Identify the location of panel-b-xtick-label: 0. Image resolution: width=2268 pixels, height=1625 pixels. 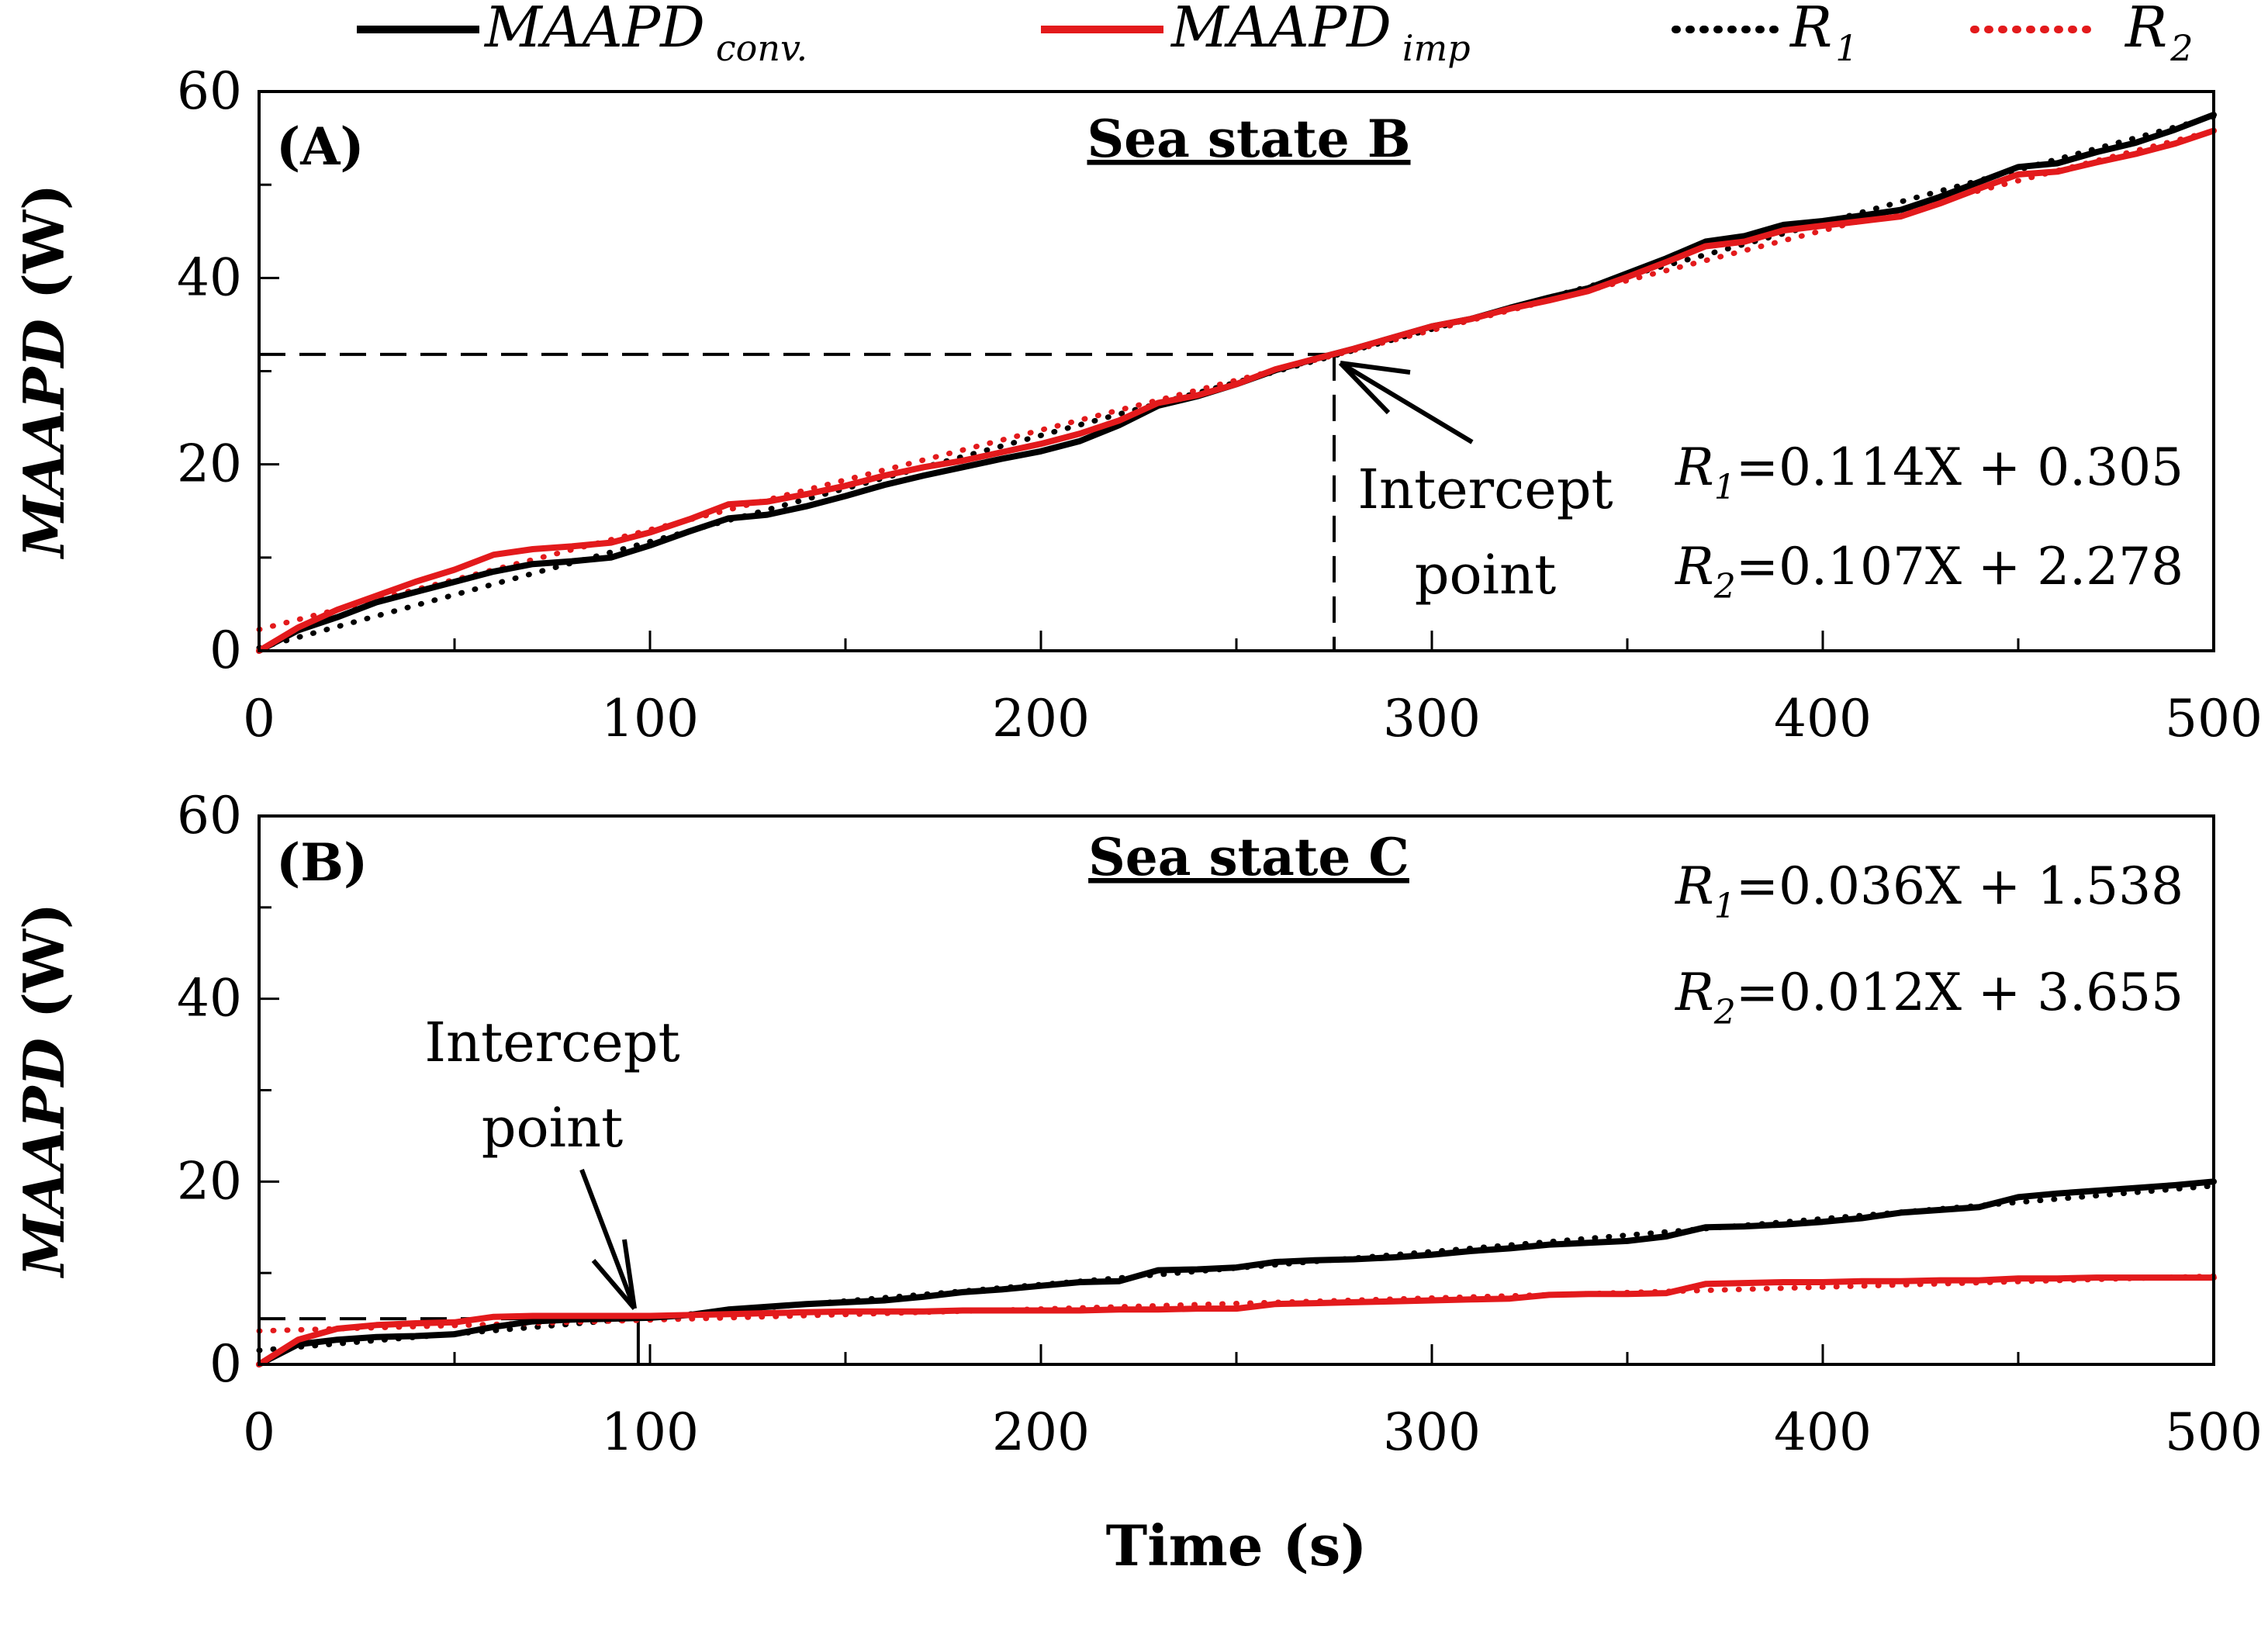
(259, 1432).